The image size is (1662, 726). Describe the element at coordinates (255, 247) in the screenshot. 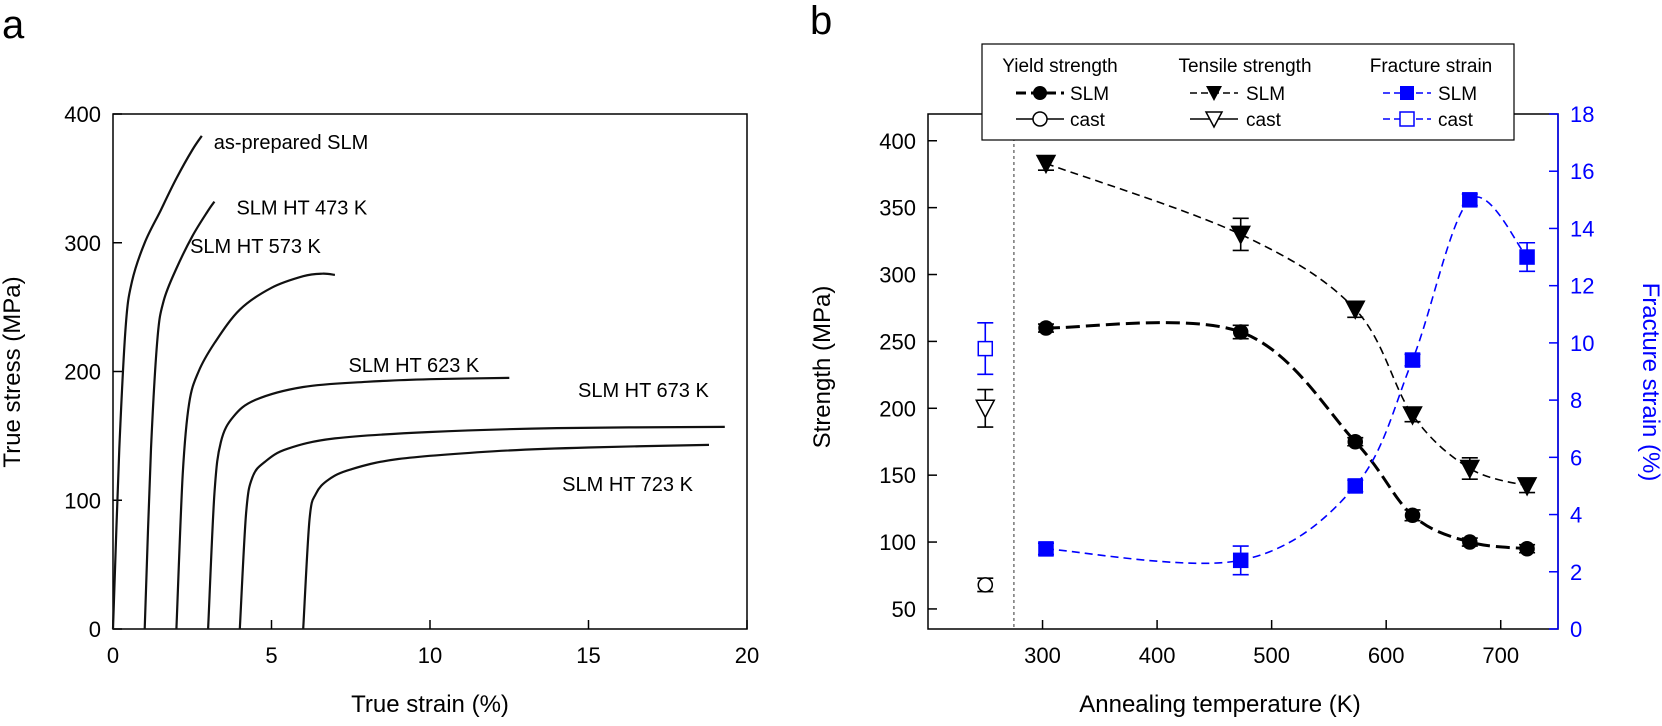

I see `curve-label-slm-ht-573-k: SLM HT 573 K` at that location.